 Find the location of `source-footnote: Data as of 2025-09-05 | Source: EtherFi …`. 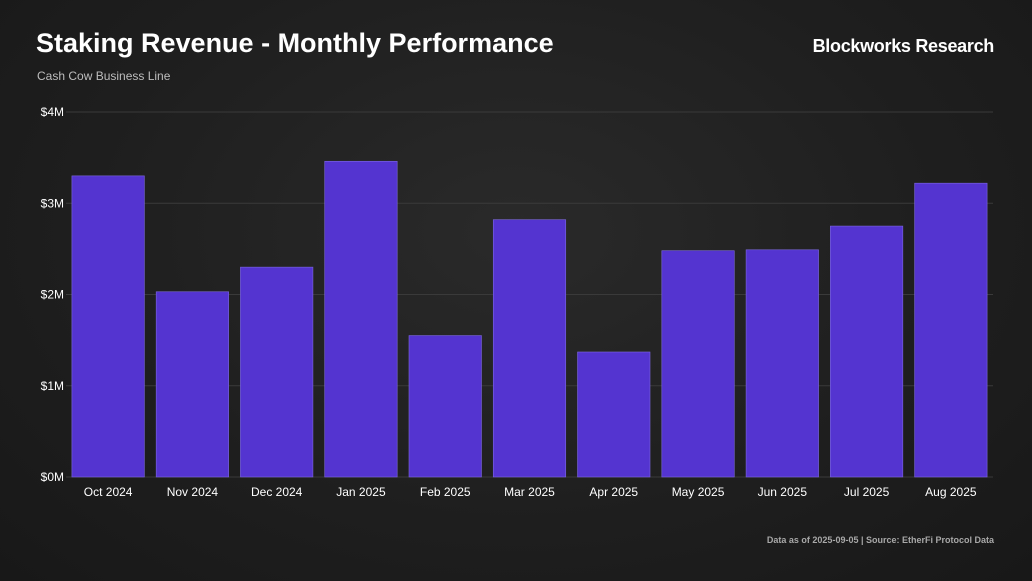

source-footnote: Data as of 2025-09-05 | Source: EtherFi … is located at coordinates (880, 540).